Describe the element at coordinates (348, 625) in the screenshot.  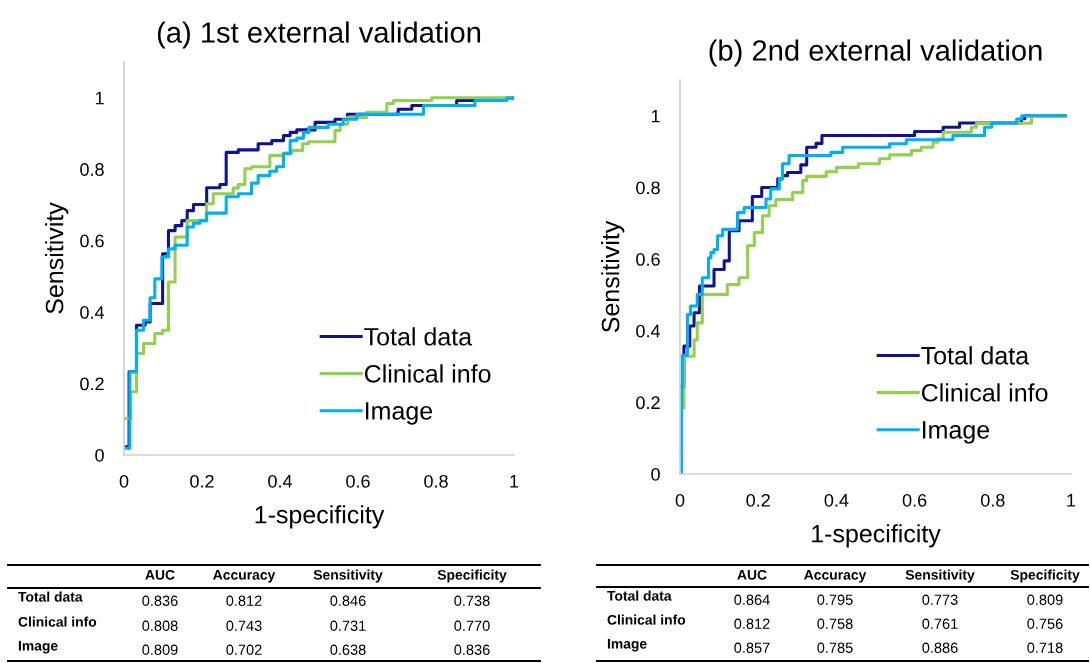
I see `text: 0.731` at that location.